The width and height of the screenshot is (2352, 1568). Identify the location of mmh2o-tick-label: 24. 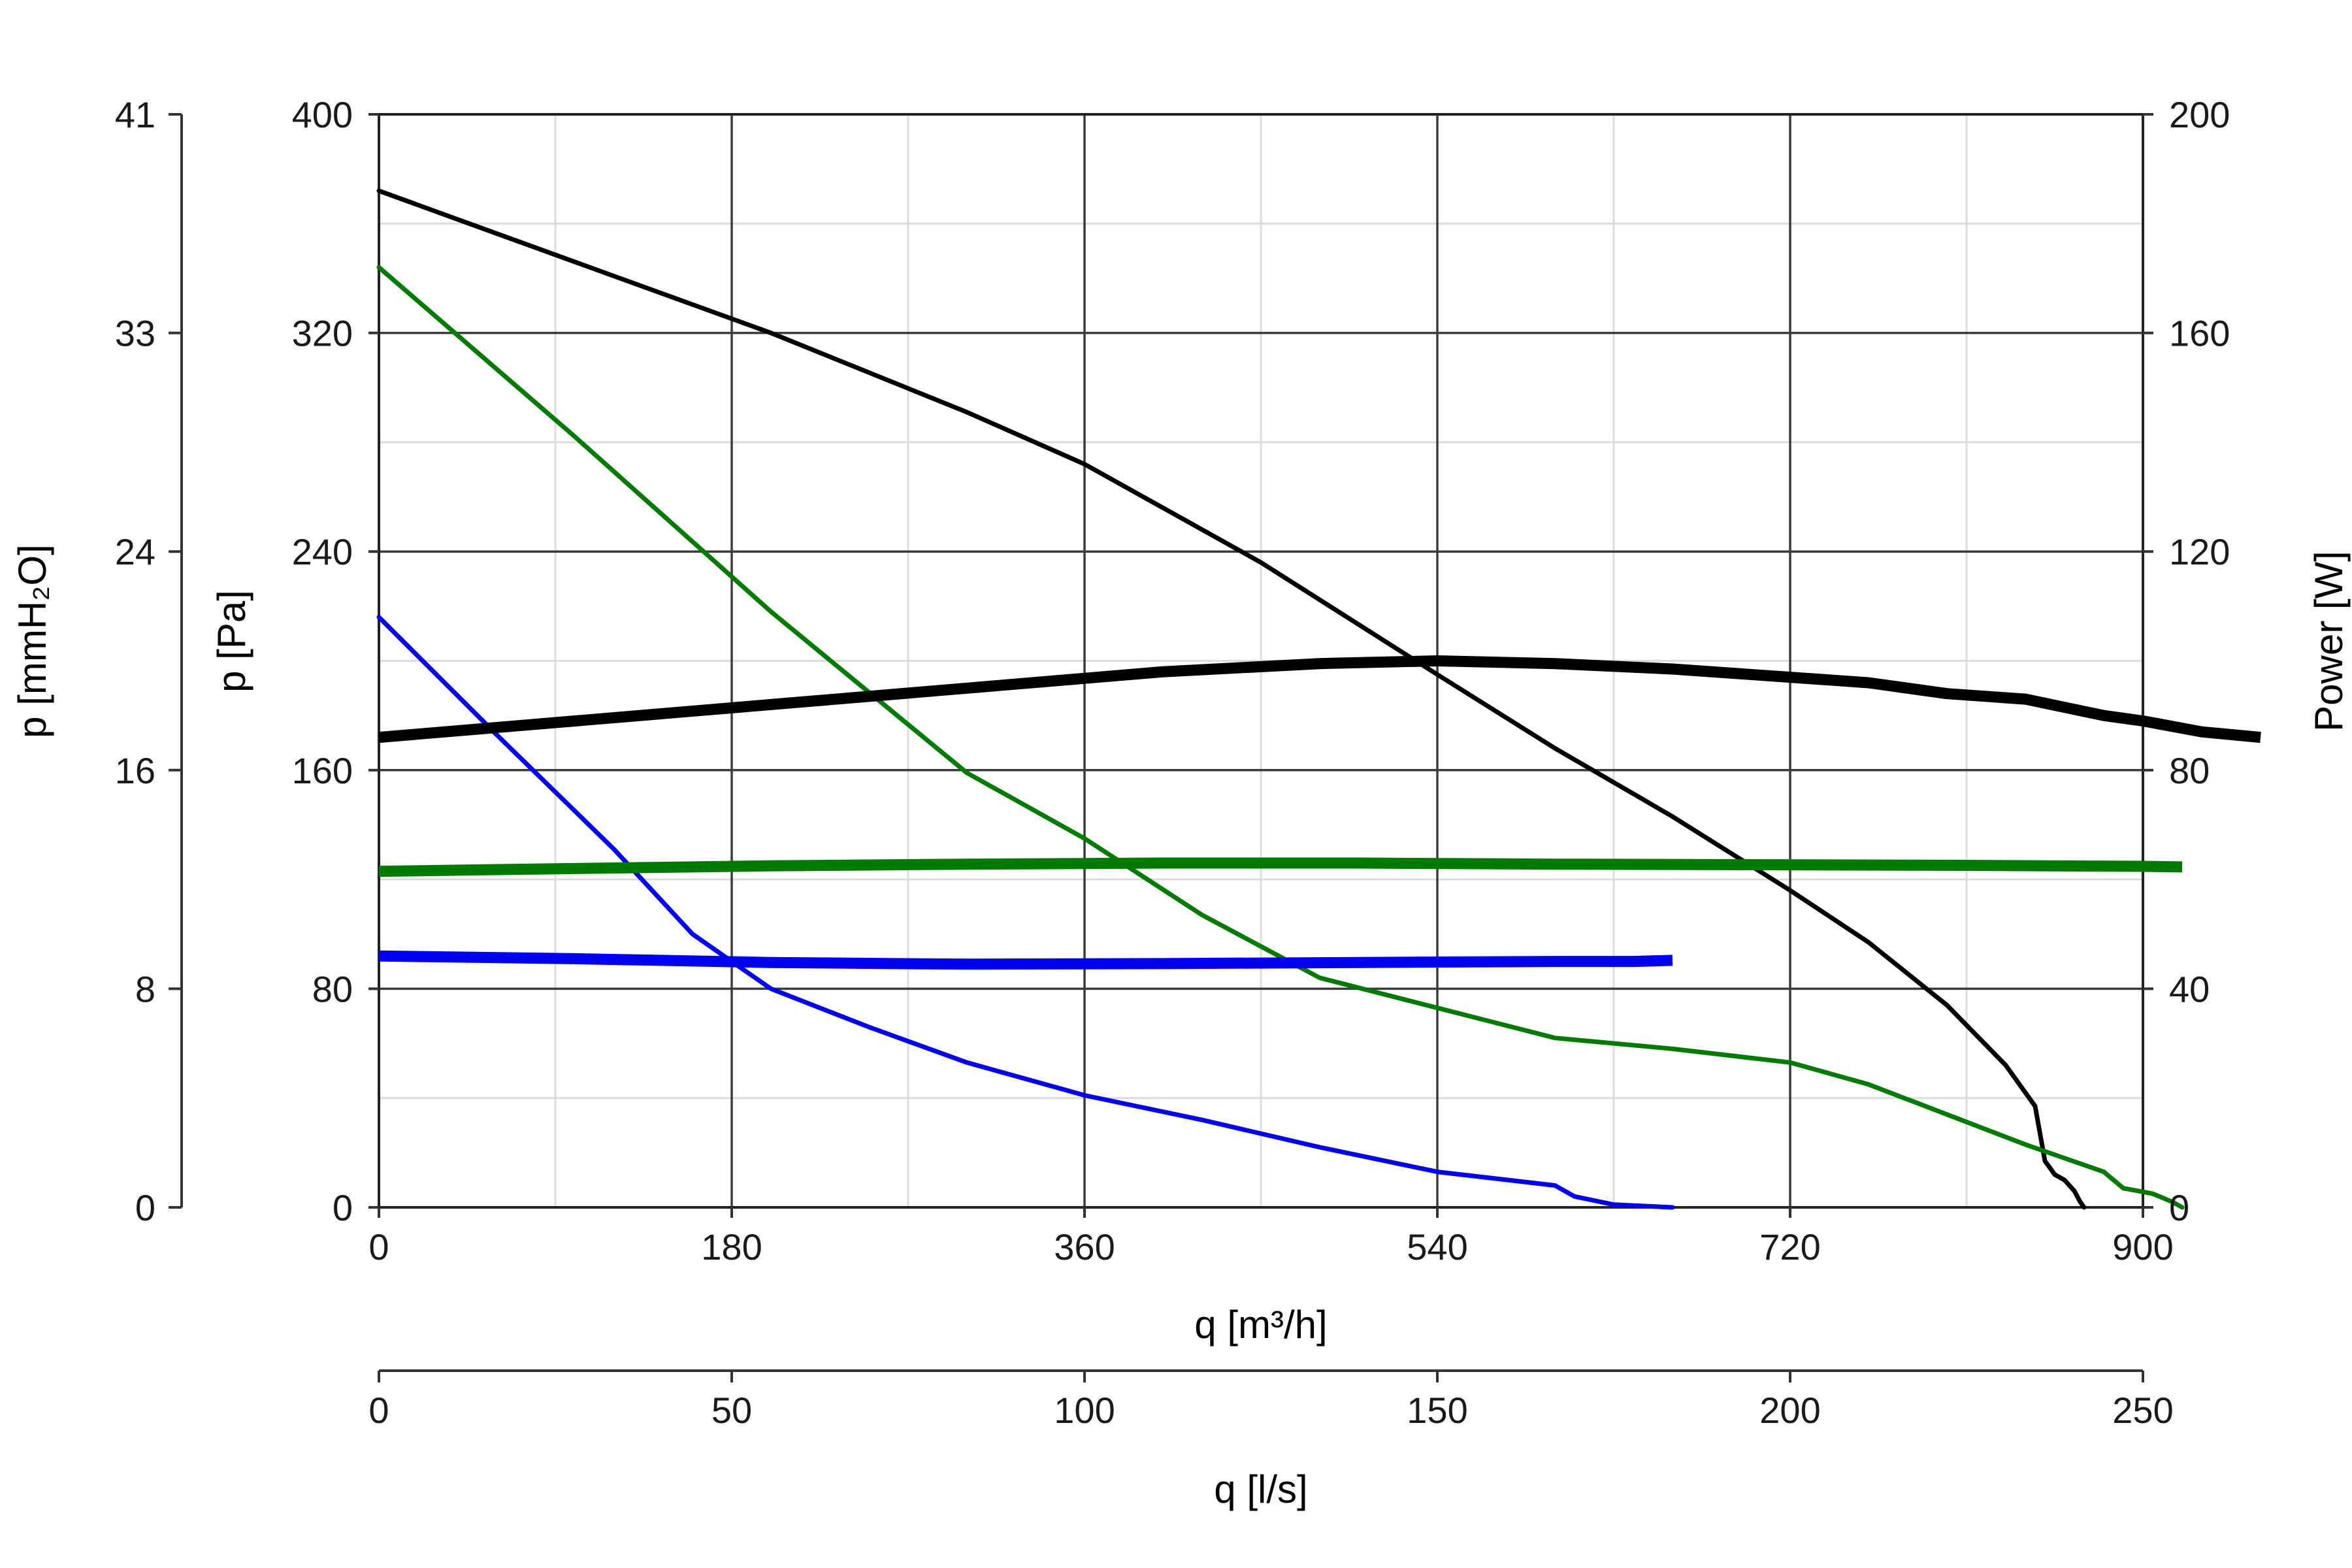
(135, 551).